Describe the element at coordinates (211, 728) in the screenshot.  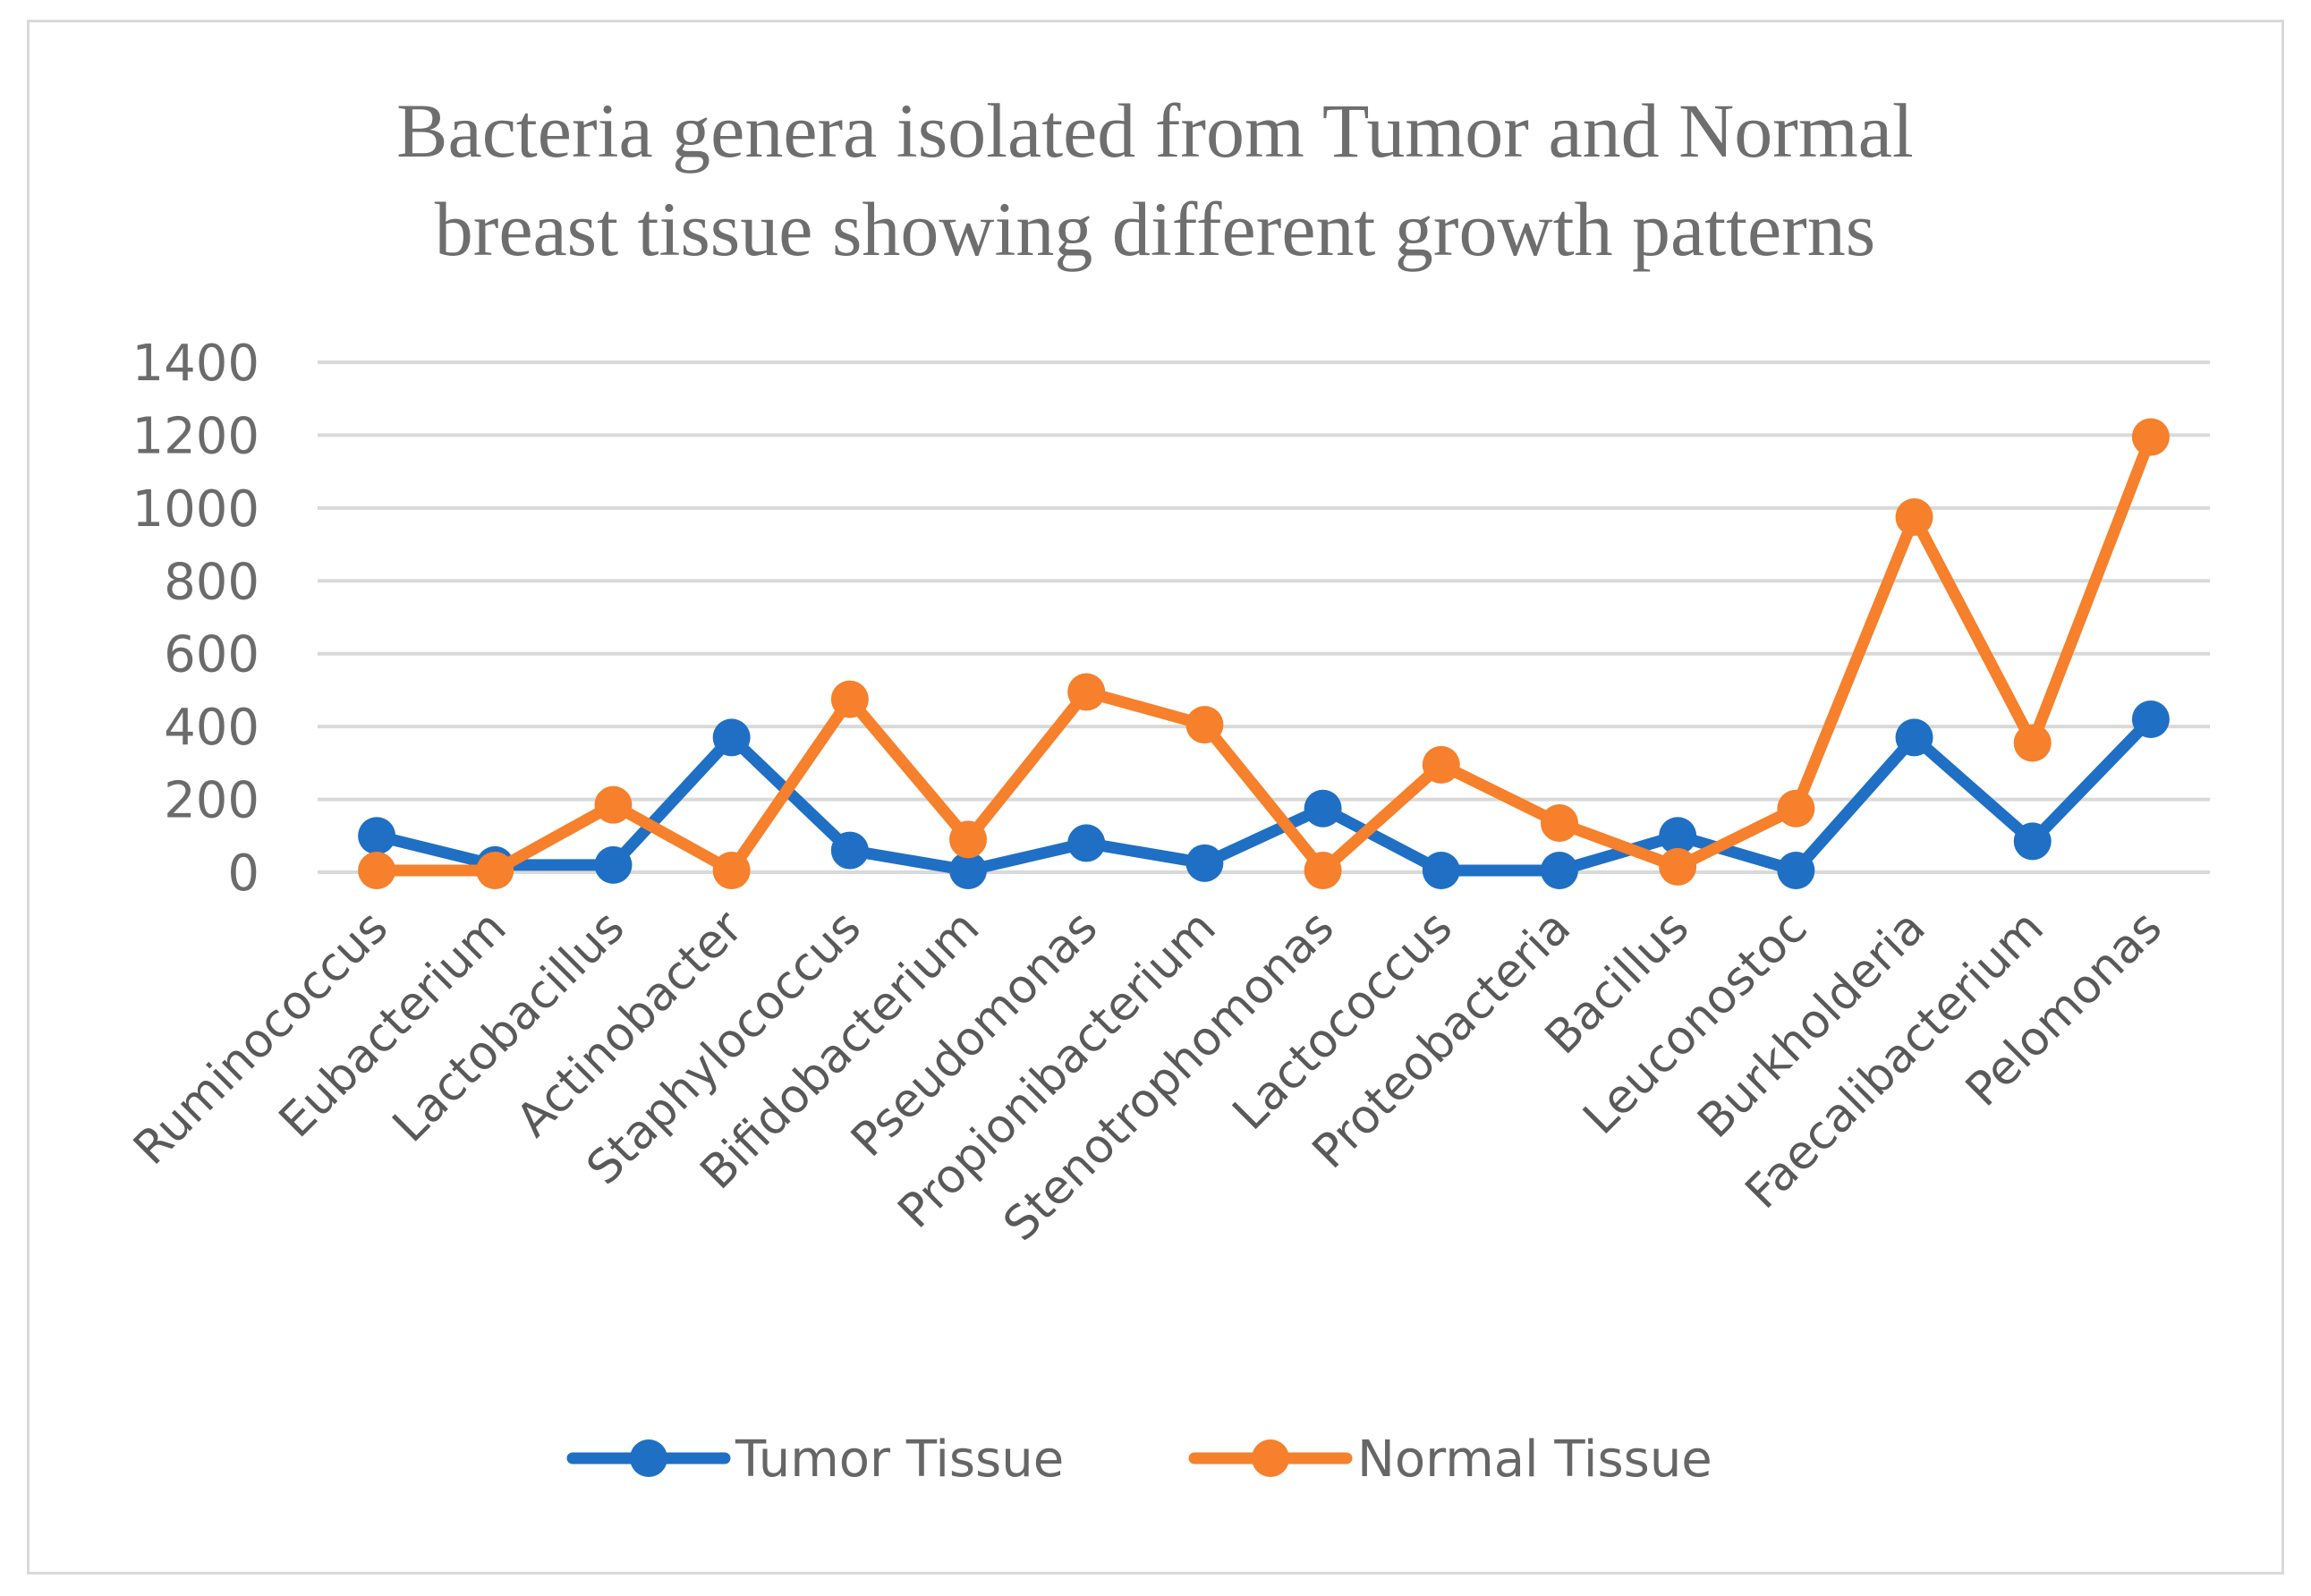
I see `y-tick-label: 400` at that location.